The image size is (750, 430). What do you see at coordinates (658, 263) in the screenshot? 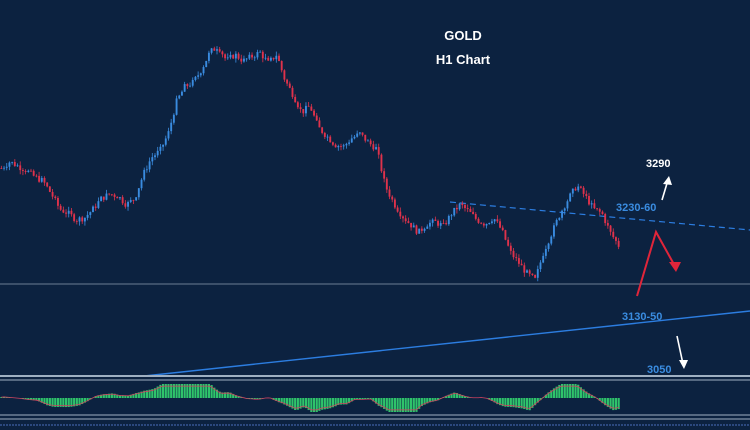
I see `projection-arrow-red` at bounding box center [658, 263].